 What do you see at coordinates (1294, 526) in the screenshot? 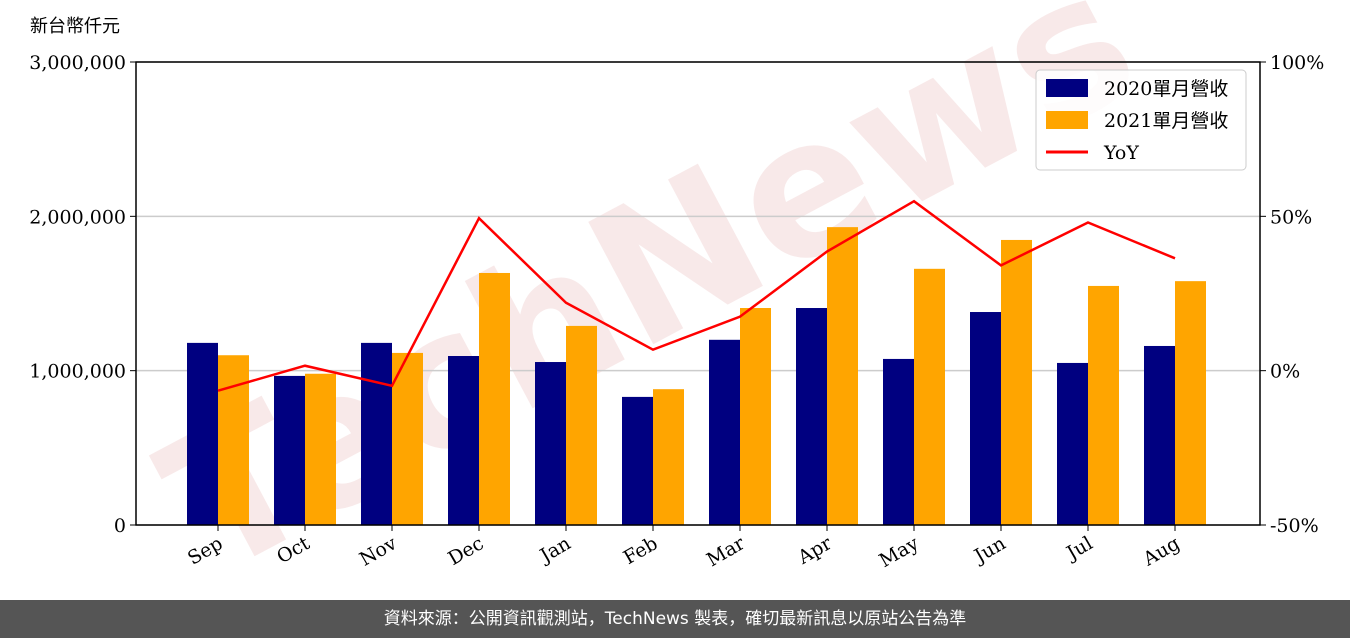
I see `y2-tick-label: -50%` at bounding box center [1294, 526].